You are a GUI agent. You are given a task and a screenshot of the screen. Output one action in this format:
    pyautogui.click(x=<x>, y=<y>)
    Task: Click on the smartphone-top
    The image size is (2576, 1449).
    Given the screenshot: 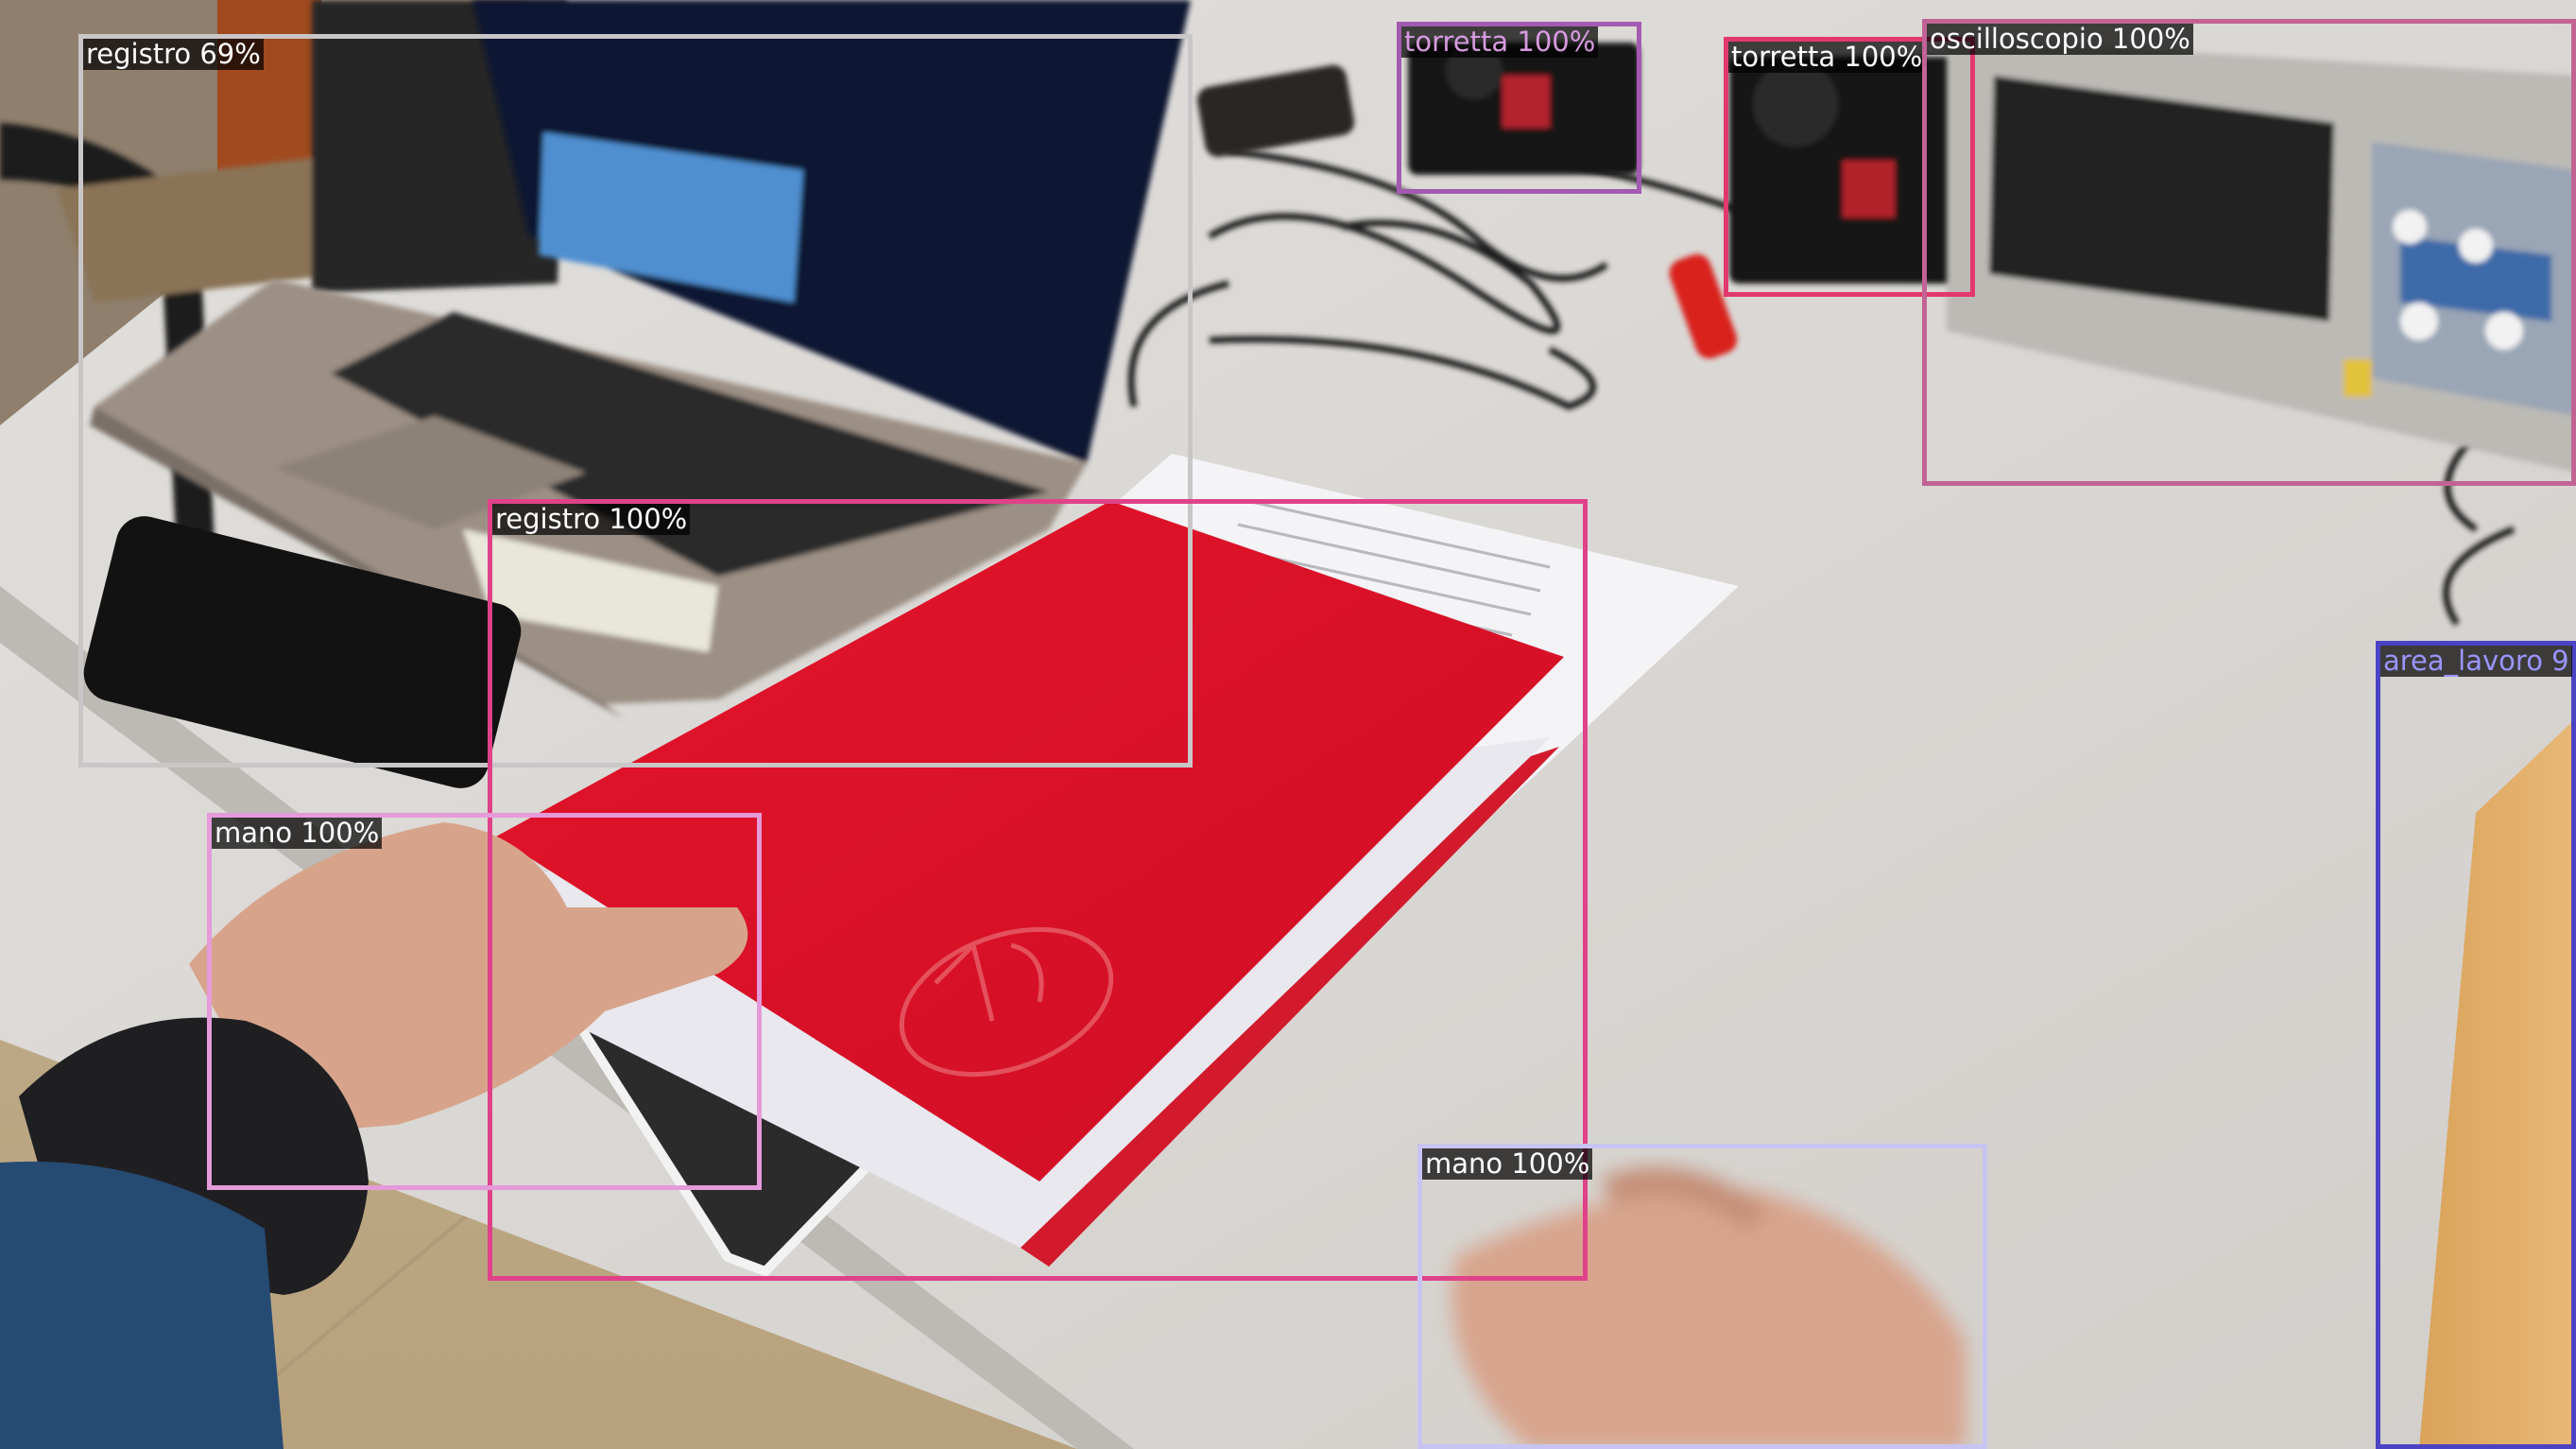 What is the action you would take?
    pyautogui.click(x=1276, y=111)
    